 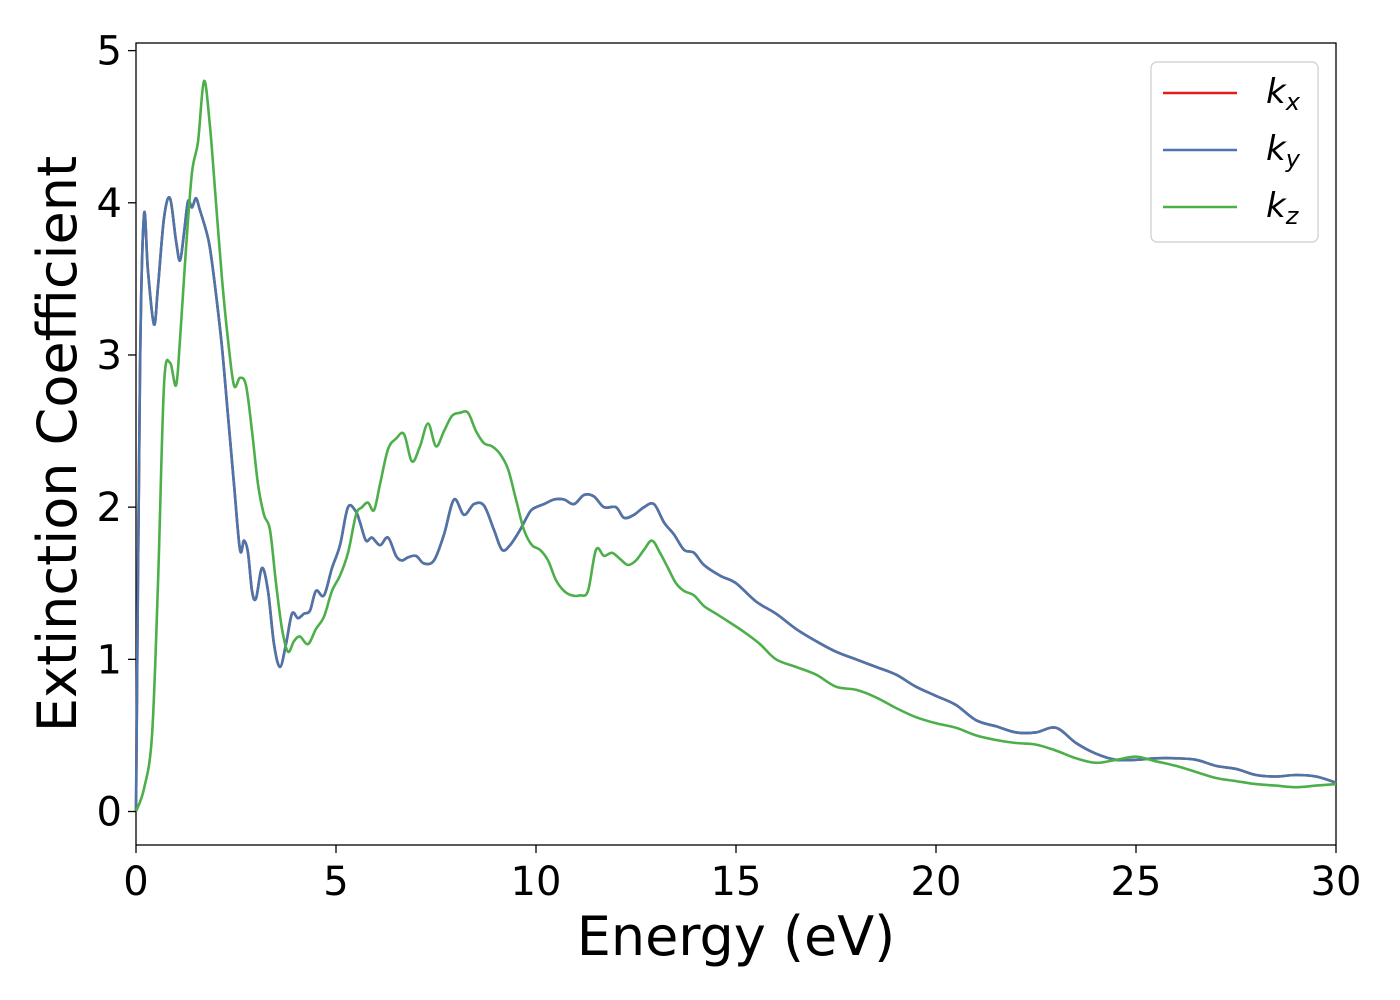 What do you see at coordinates (1136, 882) in the screenshot?
I see `x-tick-label: 25` at bounding box center [1136, 882].